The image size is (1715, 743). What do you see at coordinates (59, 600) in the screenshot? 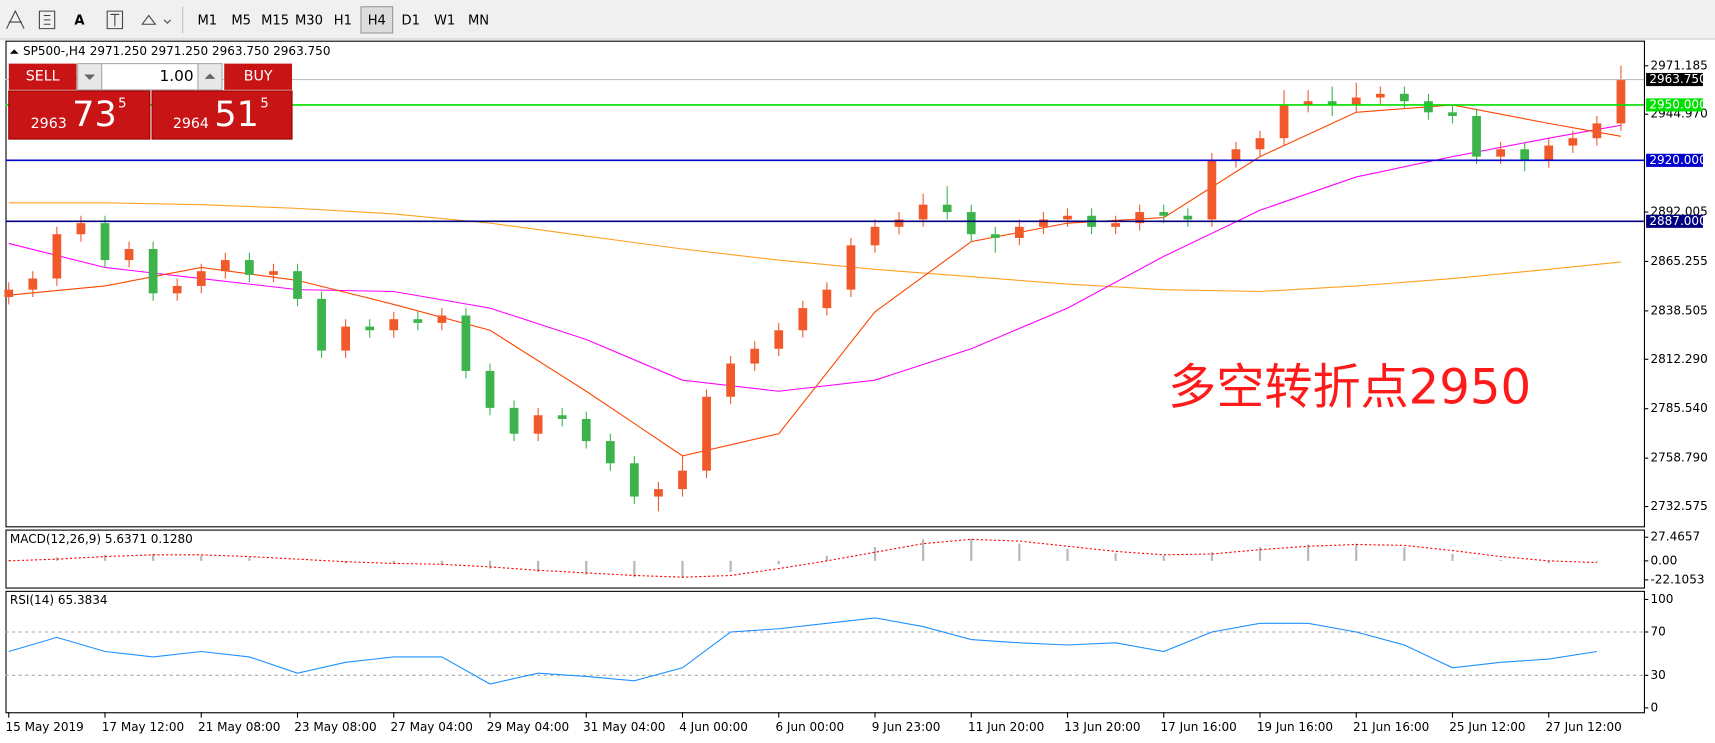
I see `indicator-title: RSI(14) 65.3834` at bounding box center [59, 600].